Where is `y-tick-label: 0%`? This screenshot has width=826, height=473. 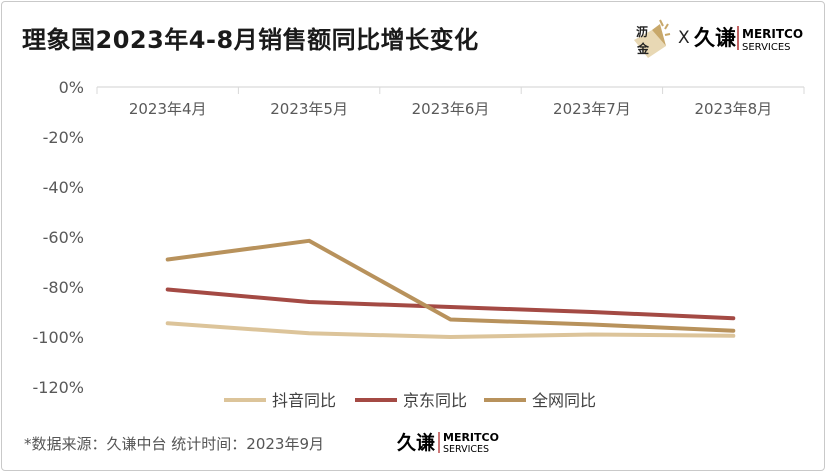 y-tick-label: 0% is located at coordinates (71, 87).